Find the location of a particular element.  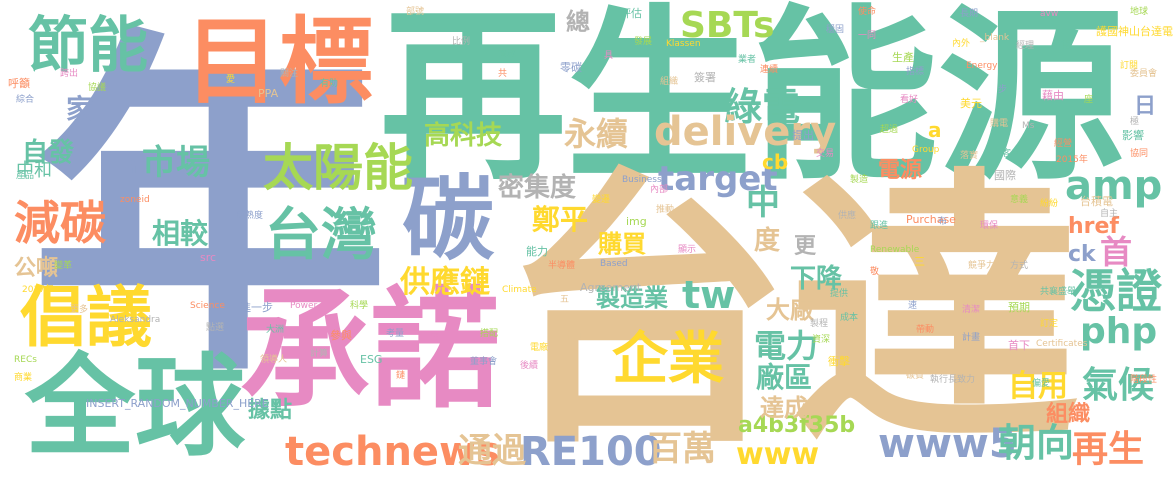

word-ck: ck is located at coordinates (1082, 254).